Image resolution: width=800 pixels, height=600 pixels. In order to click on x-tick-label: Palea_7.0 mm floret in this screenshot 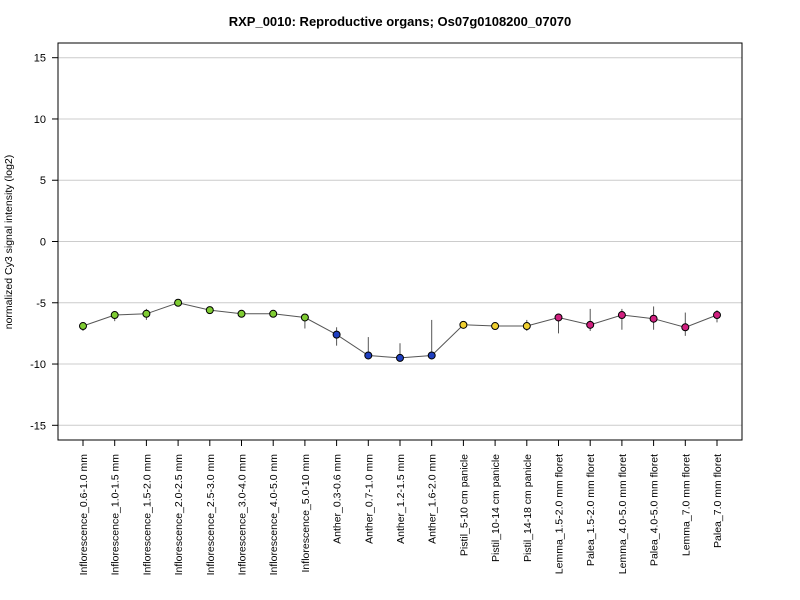, I will do `click(718, 501)`.